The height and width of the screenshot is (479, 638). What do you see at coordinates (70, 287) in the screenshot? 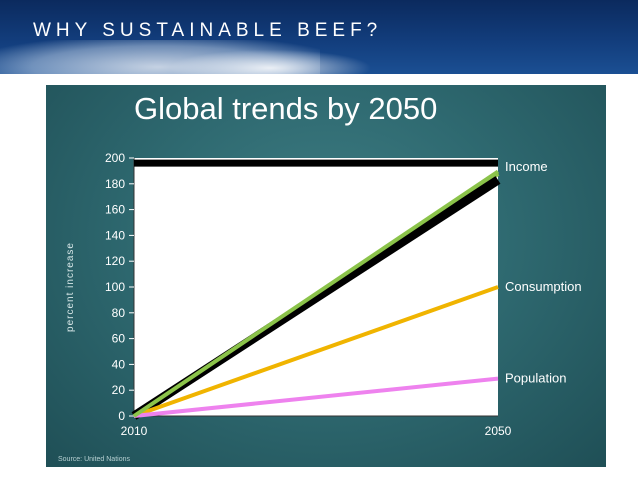
I see `y-axis-label: percent increase` at bounding box center [70, 287].